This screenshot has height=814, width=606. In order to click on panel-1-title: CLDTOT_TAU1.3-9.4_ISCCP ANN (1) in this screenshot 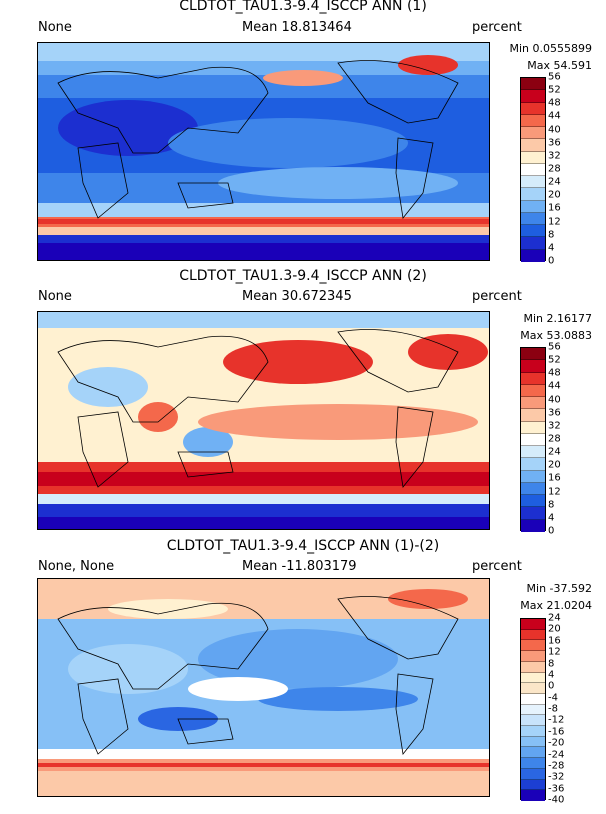, I will do `click(303, 7)`.